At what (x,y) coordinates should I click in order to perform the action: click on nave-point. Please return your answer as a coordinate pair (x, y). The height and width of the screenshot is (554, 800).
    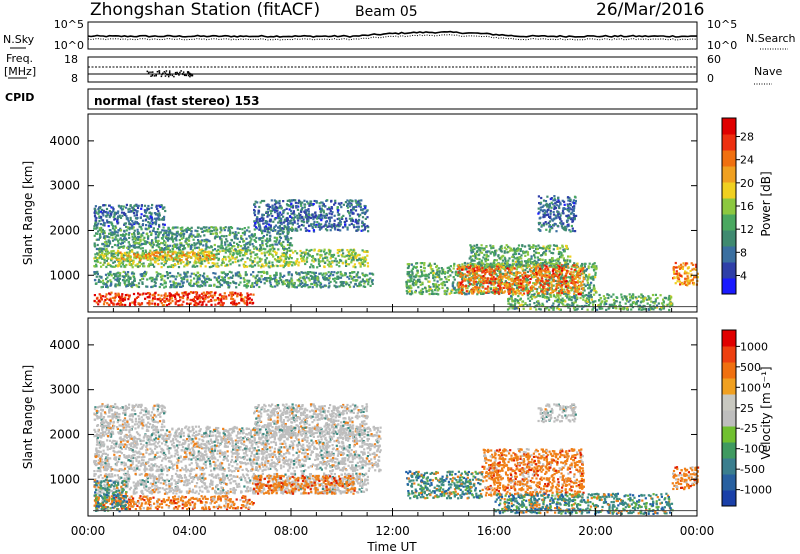
    Looking at the image, I should click on (177, 72).